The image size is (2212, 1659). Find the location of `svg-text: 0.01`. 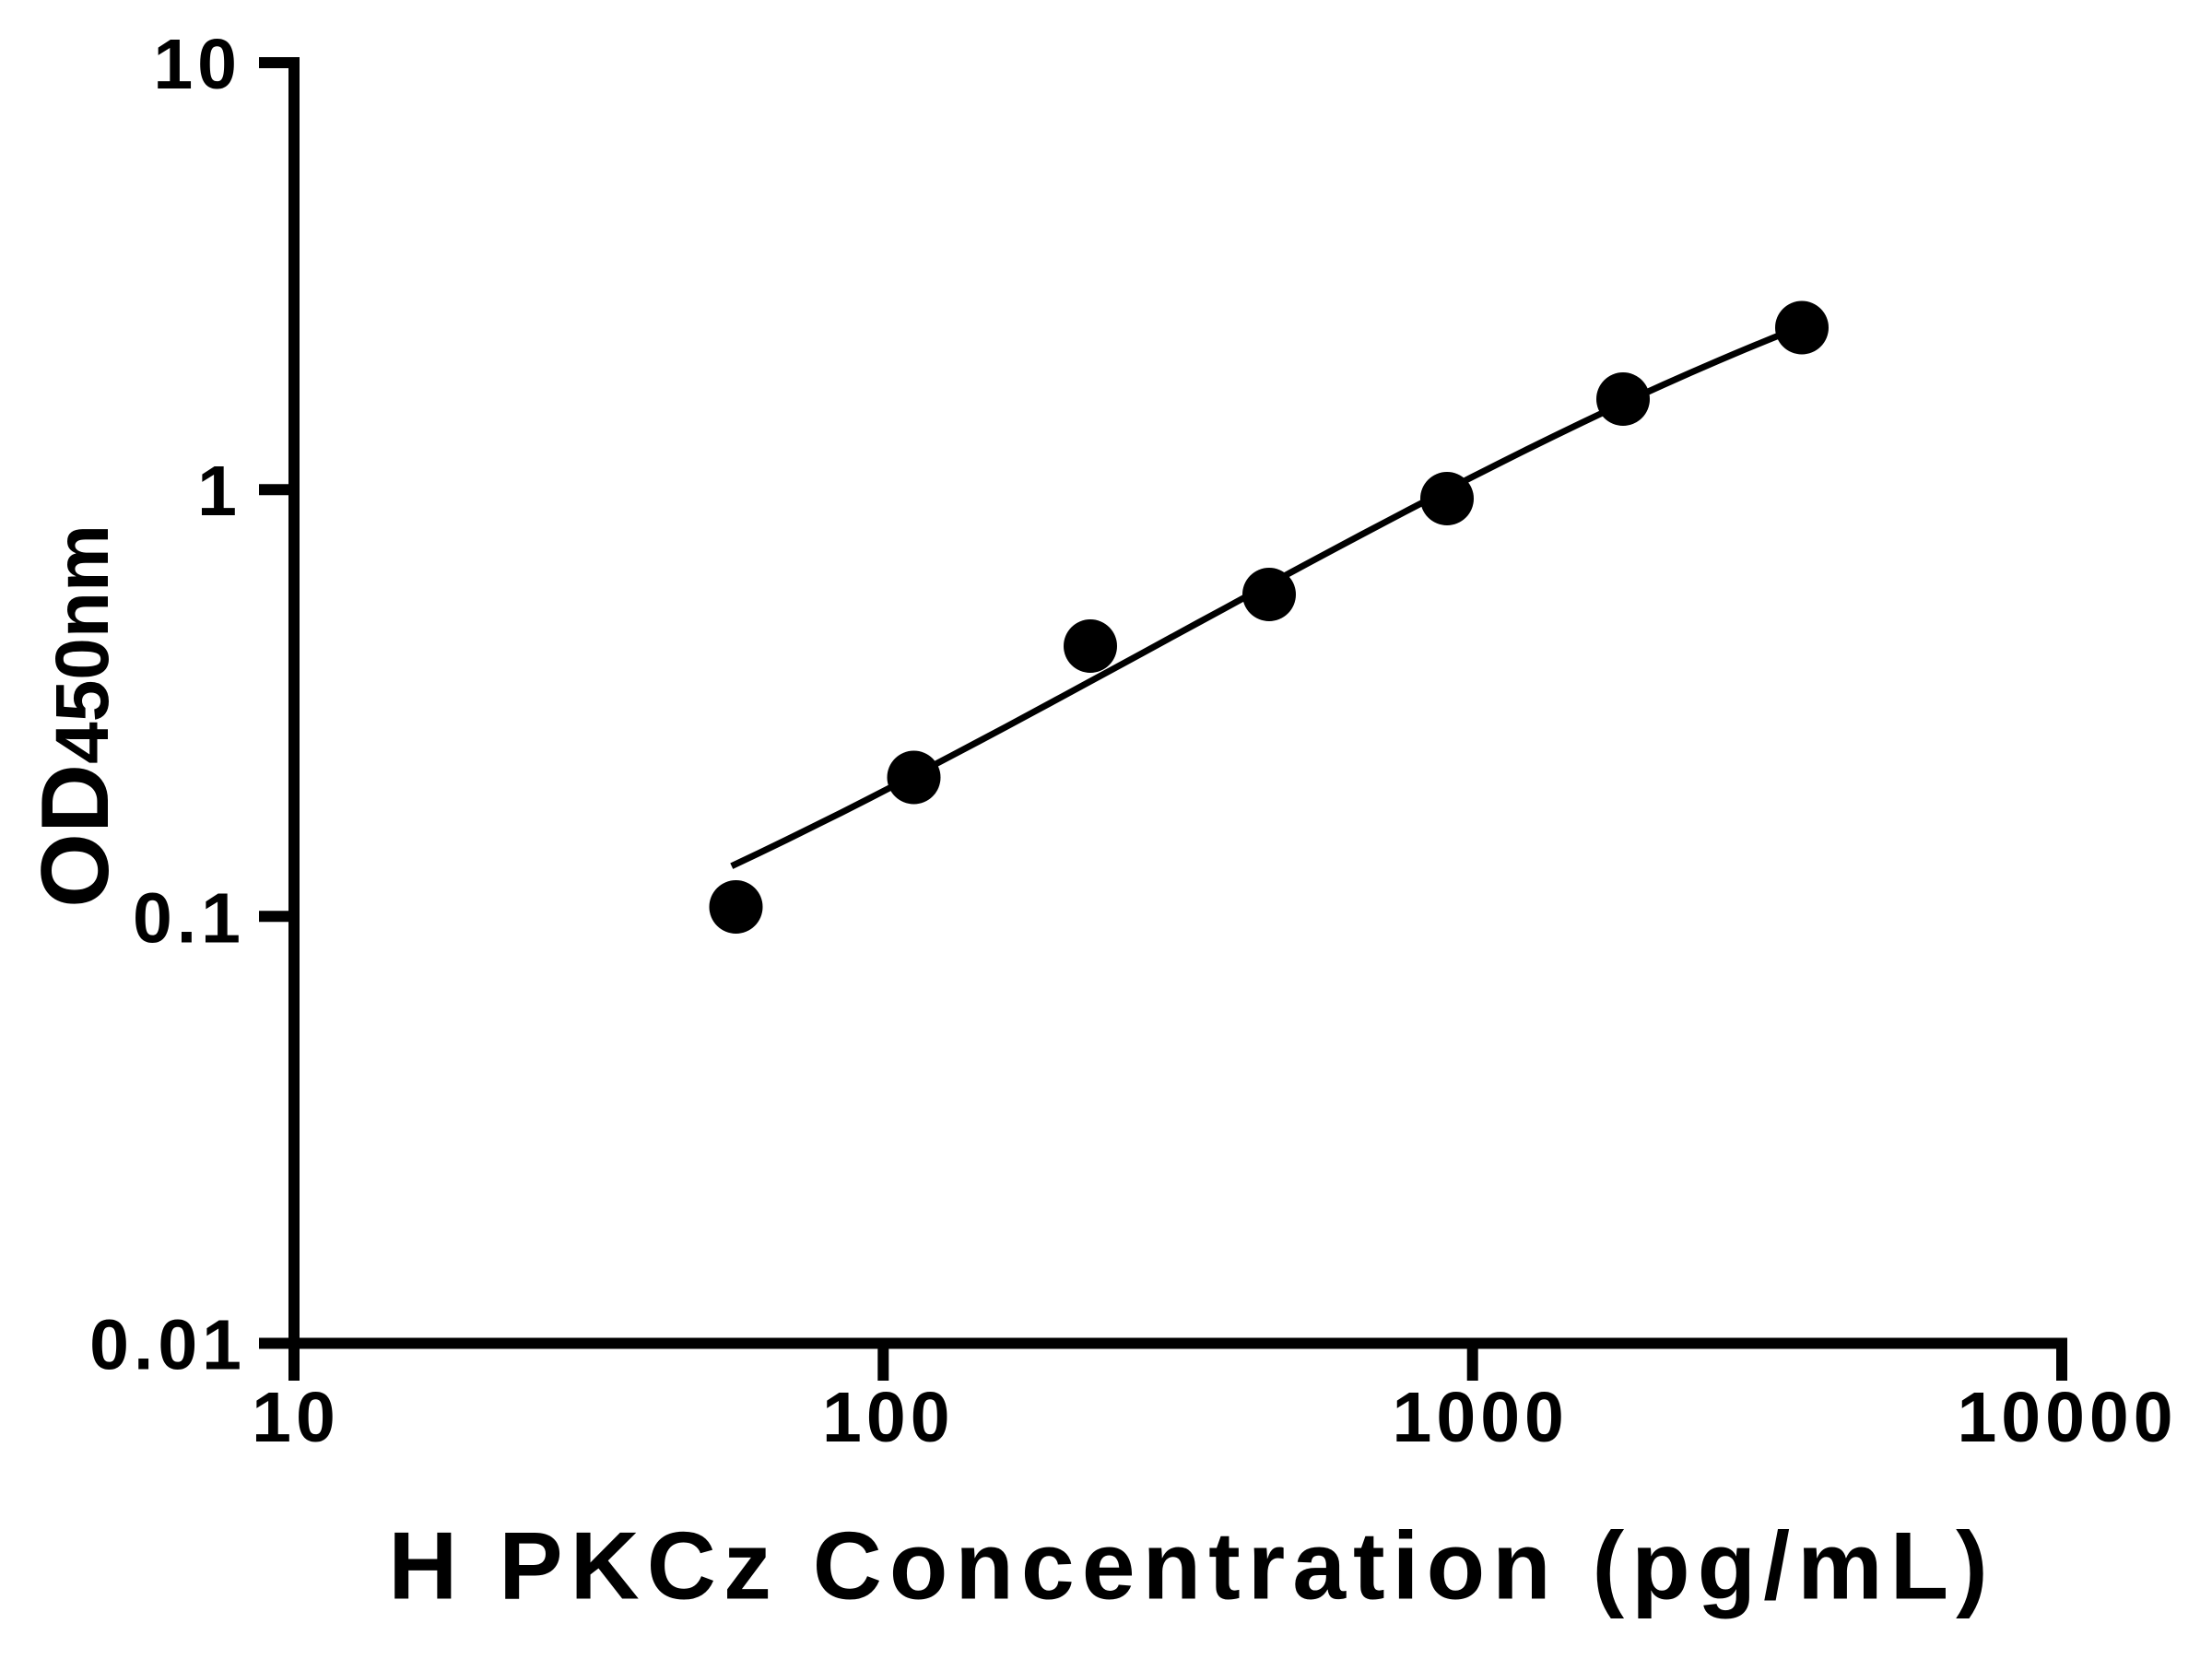

svg-text: 0.01 is located at coordinates (167, 1345).